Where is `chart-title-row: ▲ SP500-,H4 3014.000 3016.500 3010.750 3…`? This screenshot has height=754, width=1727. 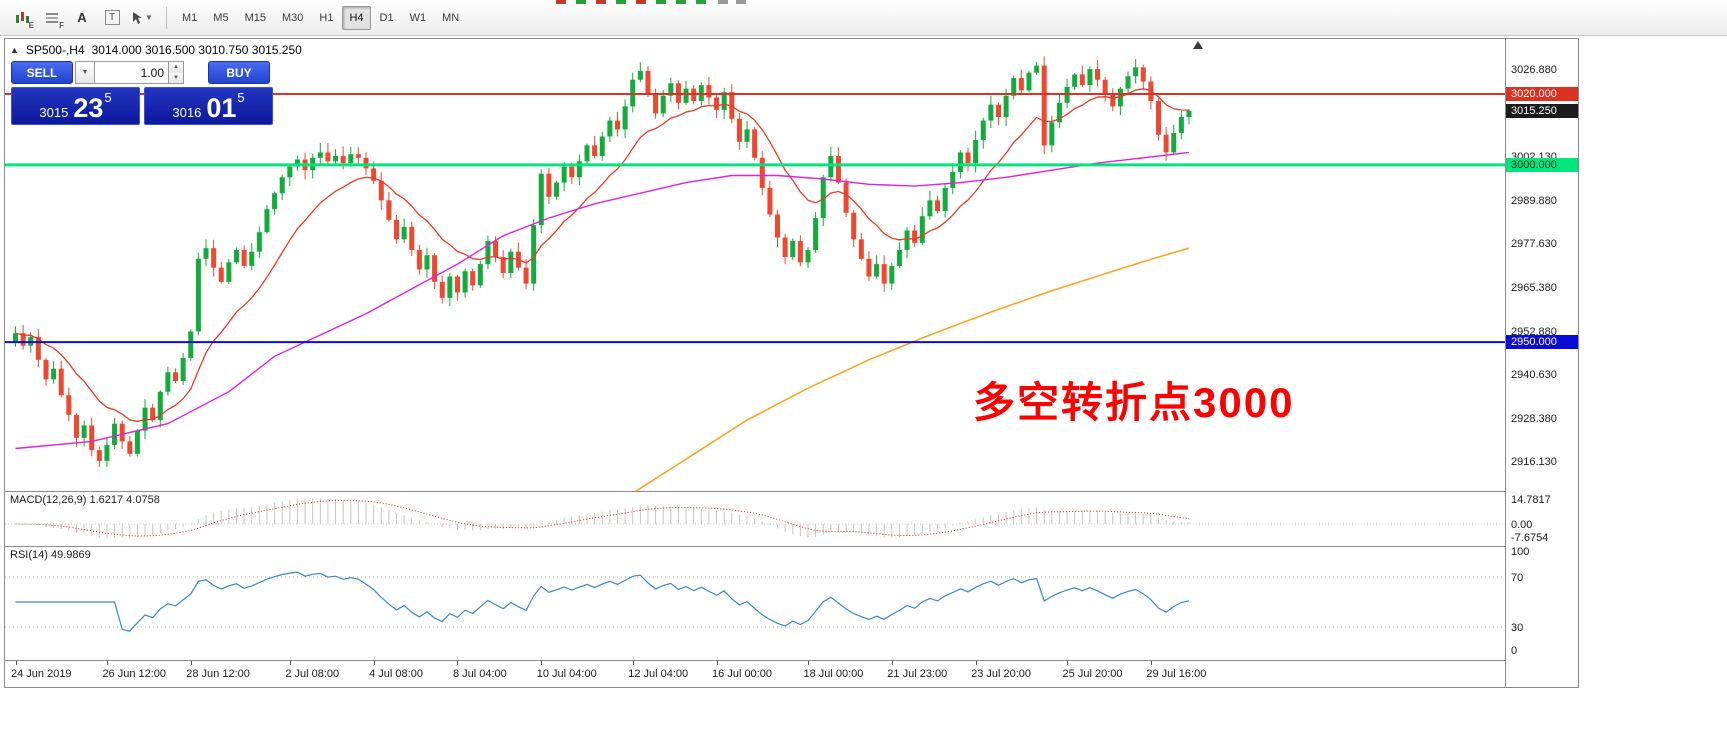 chart-title-row: ▲ SP500-,H4 3014.000 3016.500 3010.750 3… is located at coordinates (156, 50).